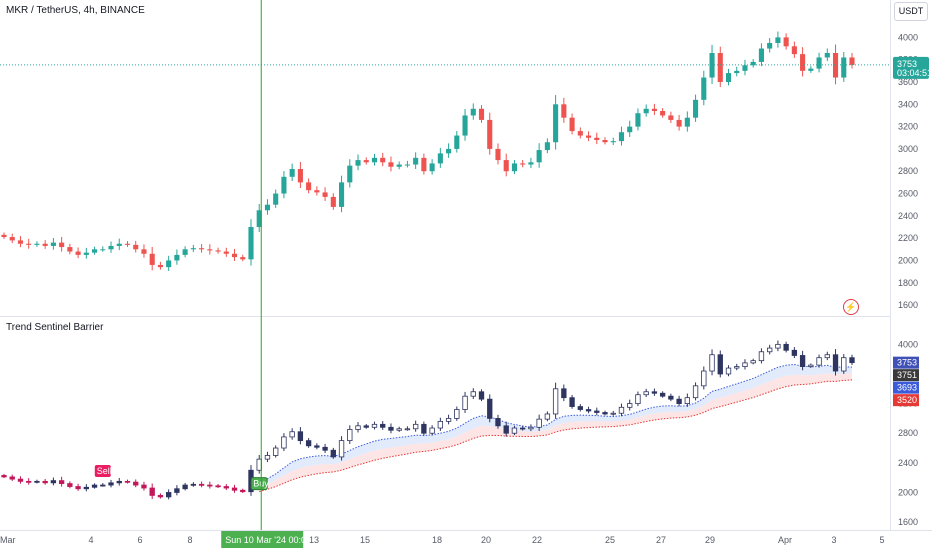 This screenshot has height=550, width=932. What do you see at coordinates (442, 540) in the screenshot?
I see `time-axis: Mar 4 6 8 13 15 18 20 22 25 27 29 Apr 3 5` at bounding box center [442, 540].